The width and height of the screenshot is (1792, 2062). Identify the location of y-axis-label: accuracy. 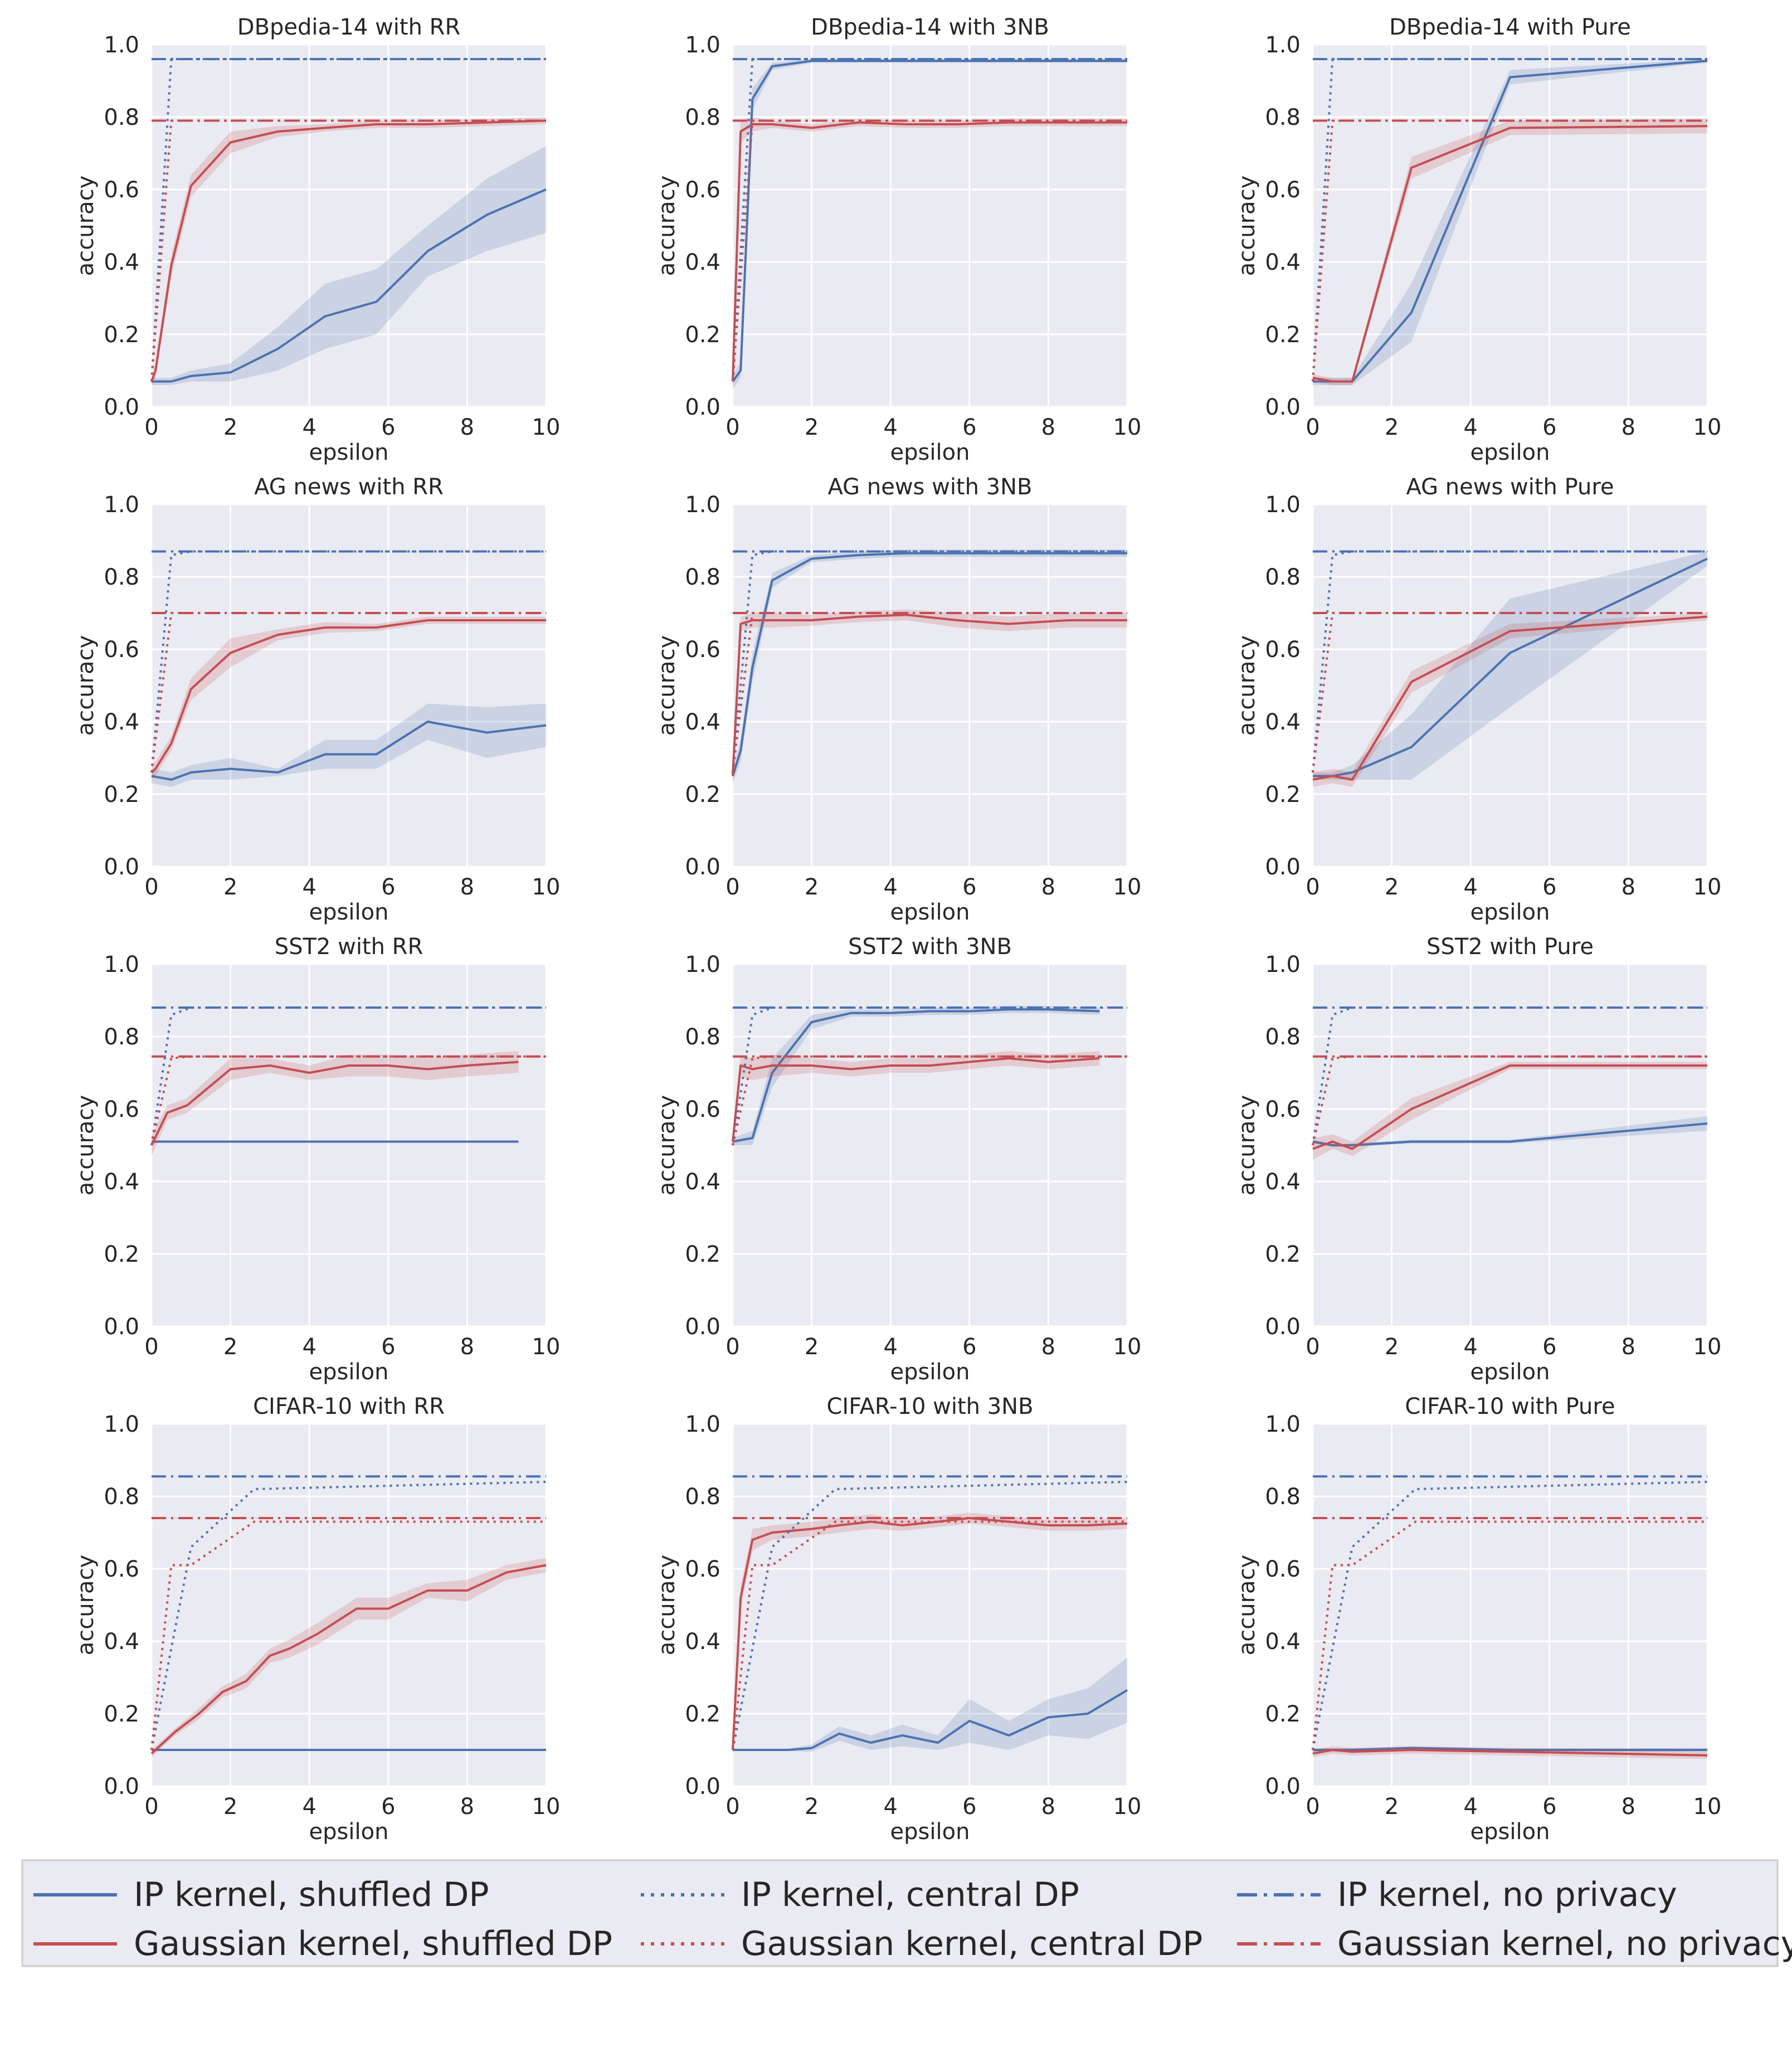
(86, 1605).